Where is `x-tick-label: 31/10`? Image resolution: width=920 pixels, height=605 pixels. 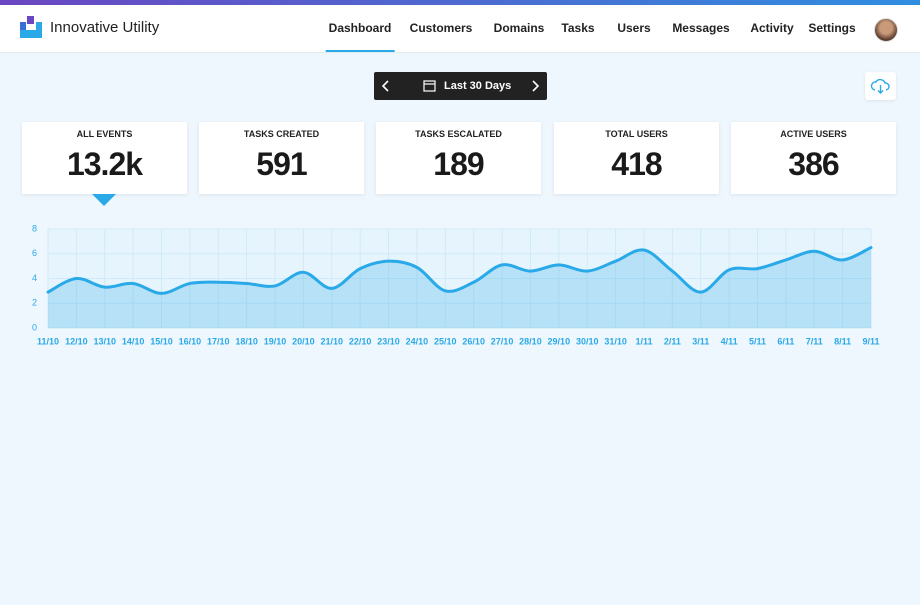
x-tick-label: 31/10 is located at coordinates (615, 341).